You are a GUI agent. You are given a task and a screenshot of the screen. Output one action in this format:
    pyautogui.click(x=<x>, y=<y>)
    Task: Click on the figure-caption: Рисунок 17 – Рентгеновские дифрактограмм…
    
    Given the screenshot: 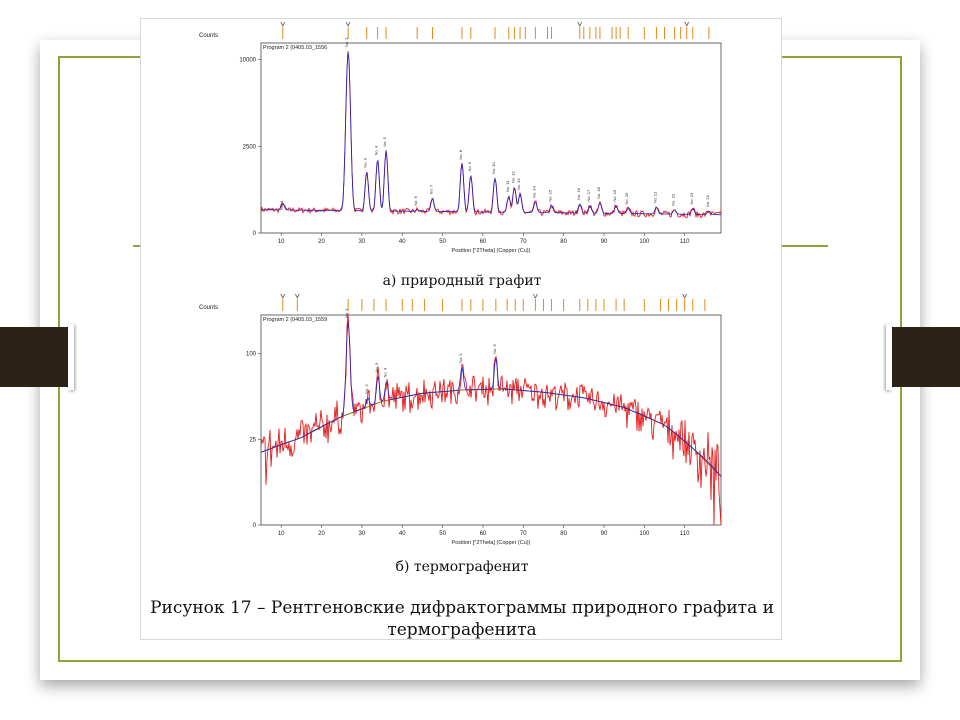 What is the action you would take?
    pyautogui.click(x=462, y=619)
    